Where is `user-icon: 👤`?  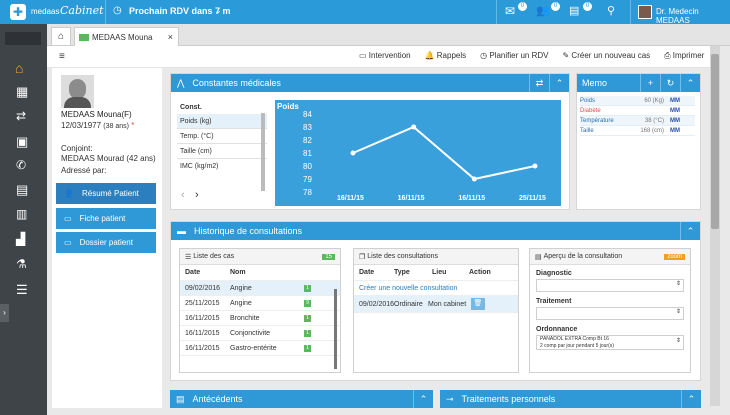 user-icon: 👤 is located at coordinates (69, 193).